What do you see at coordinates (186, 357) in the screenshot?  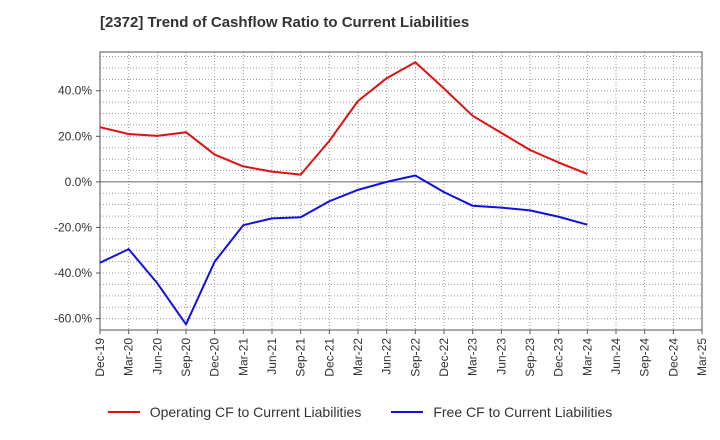 I see `x-tick-label: Sep-20` at bounding box center [186, 357].